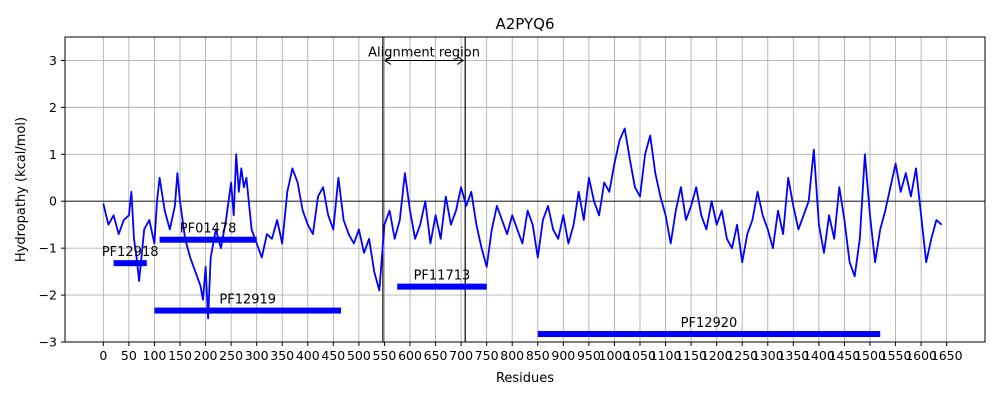 The image size is (1000, 400). What do you see at coordinates (793, 355) in the screenshot?
I see `x-tick-label: 1350` at bounding box center [793, 355].